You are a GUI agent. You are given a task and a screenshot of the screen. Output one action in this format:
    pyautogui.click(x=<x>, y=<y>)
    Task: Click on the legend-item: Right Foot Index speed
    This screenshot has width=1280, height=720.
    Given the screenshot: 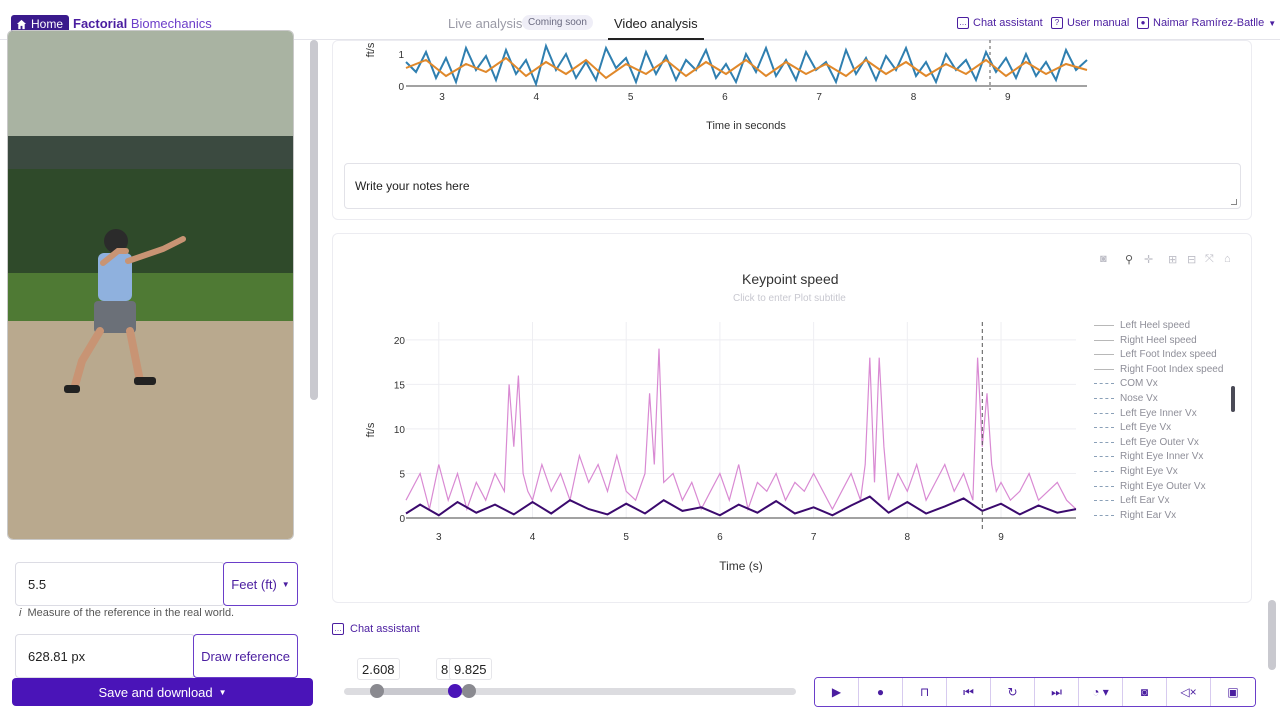 What is the action you would take?
    pyautogui.click(x=1158, y=369)
    